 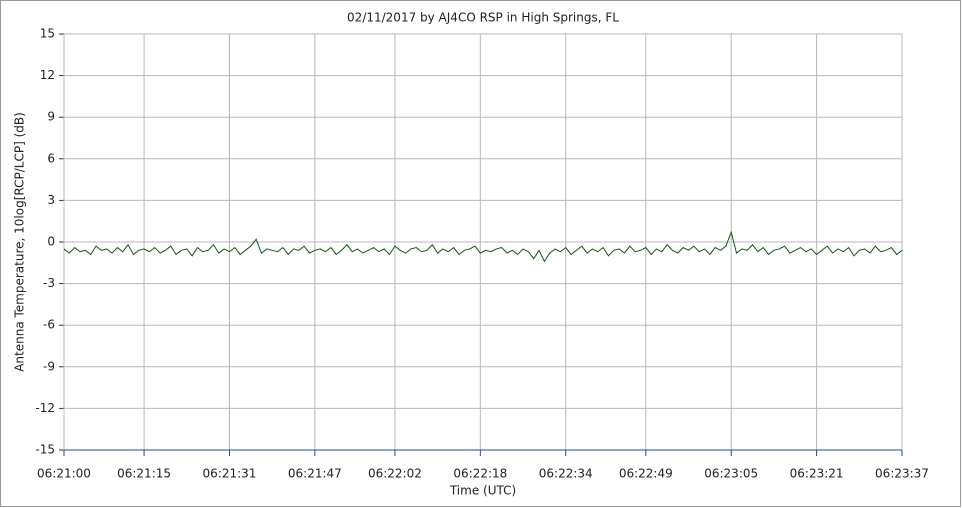 I want to click on x-tick-label: 06:22:34, so click(x=566, y=474).